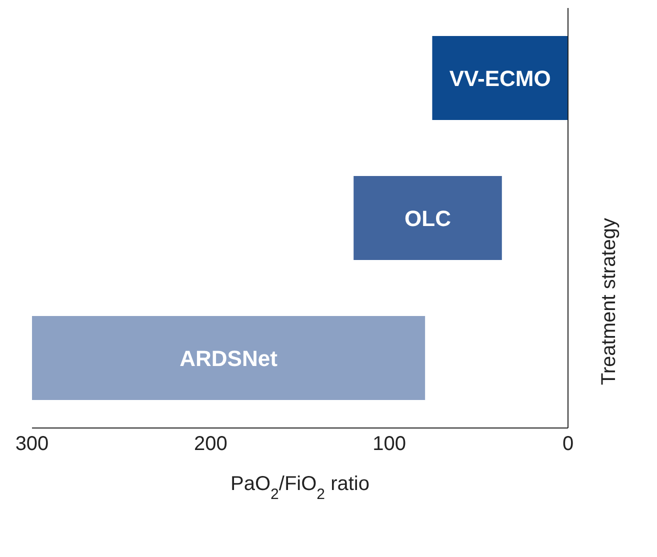 This screenshot has height=557, width=657. Describe the element at coordinates (568, 444) in the screenshot. I see `x-tick-label: 0` at that location.